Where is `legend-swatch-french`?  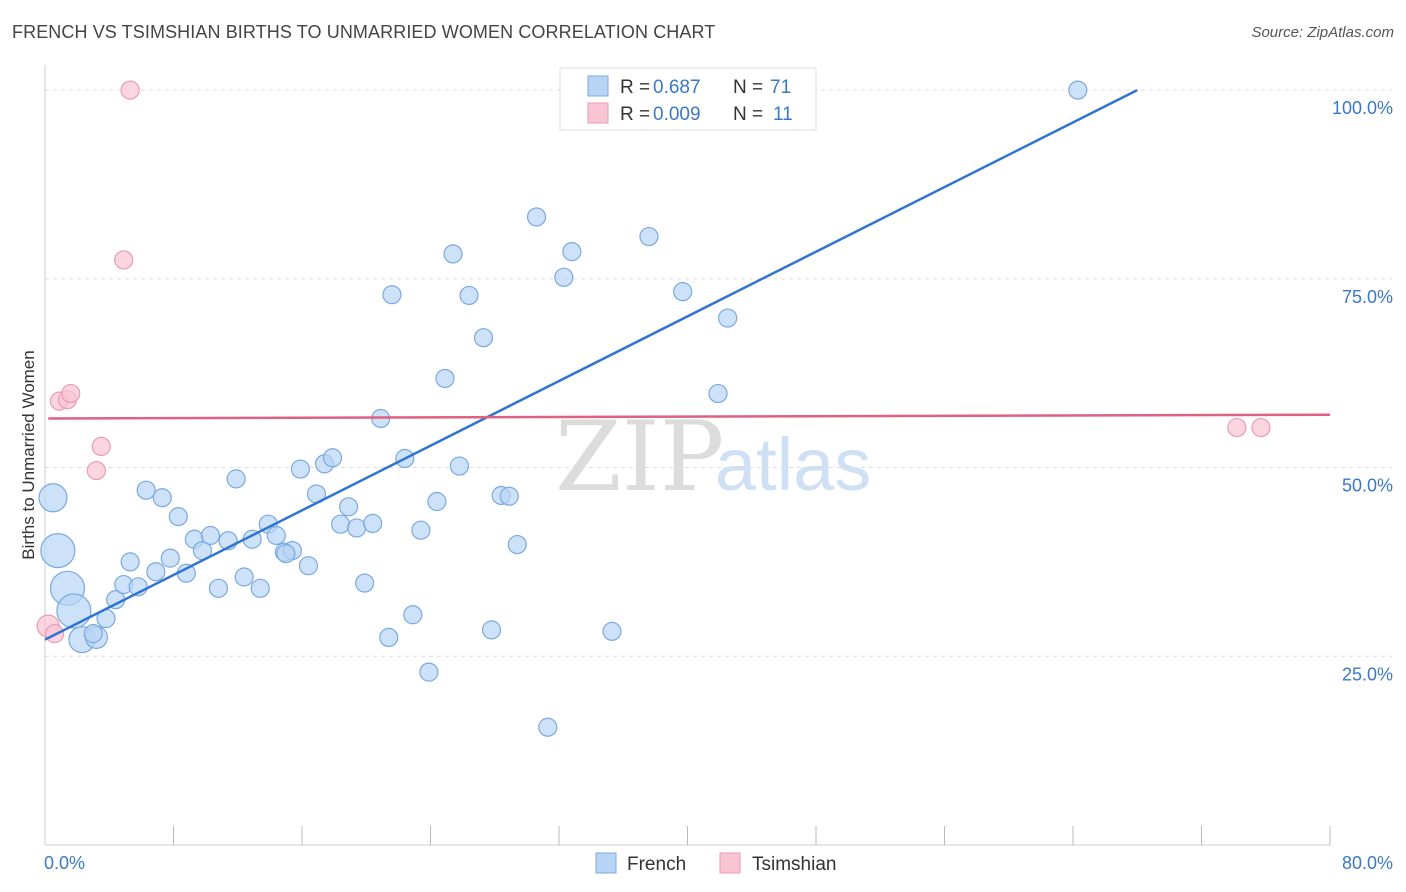 legend-swatch-french is located at coordinates (598, 86).